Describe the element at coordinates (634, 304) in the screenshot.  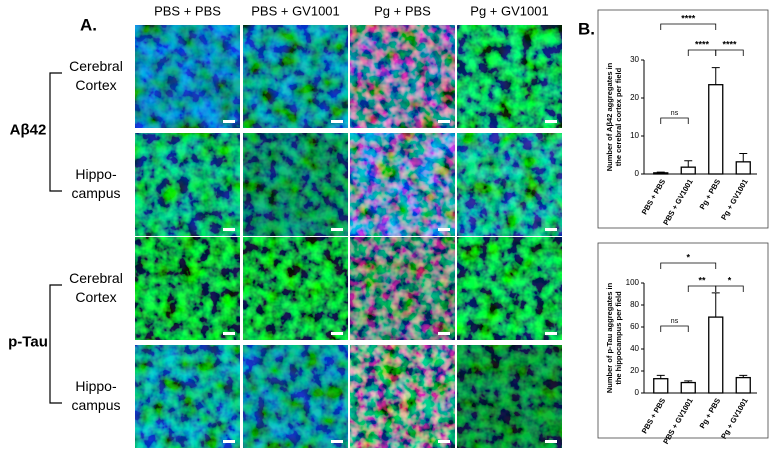
I see `y-tick-label: 80` at that location.